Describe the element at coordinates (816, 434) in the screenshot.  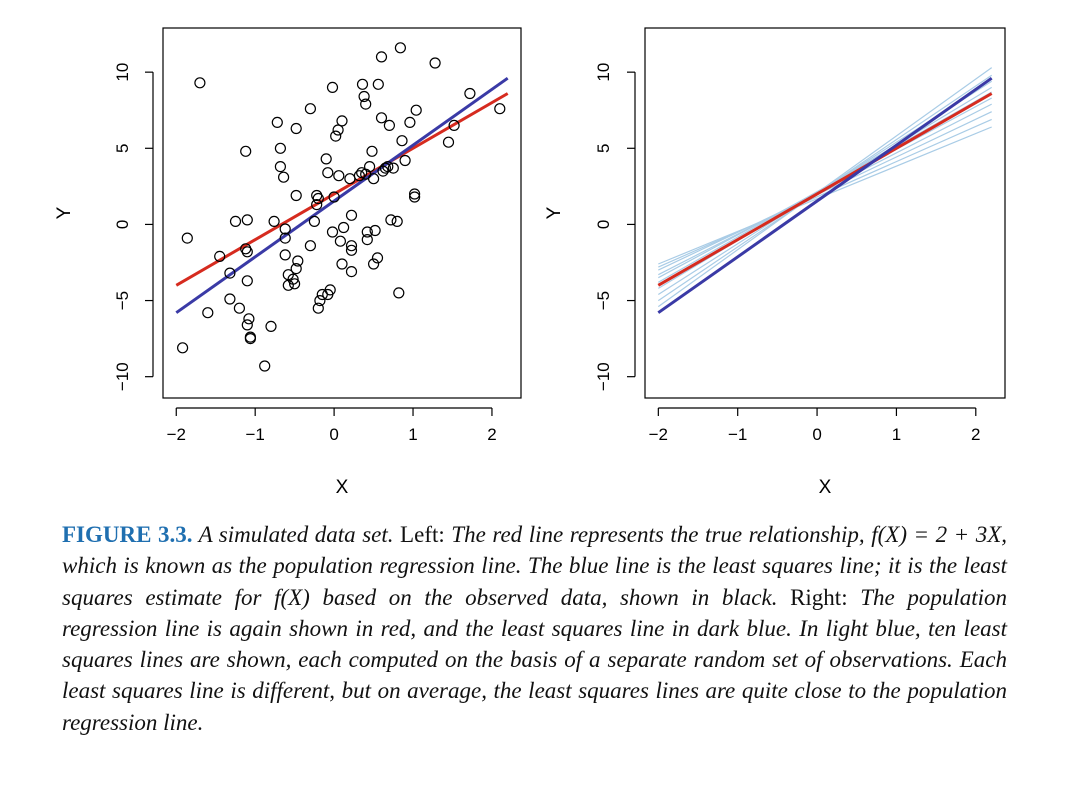
I see `x-tick-label: 0` at that location.